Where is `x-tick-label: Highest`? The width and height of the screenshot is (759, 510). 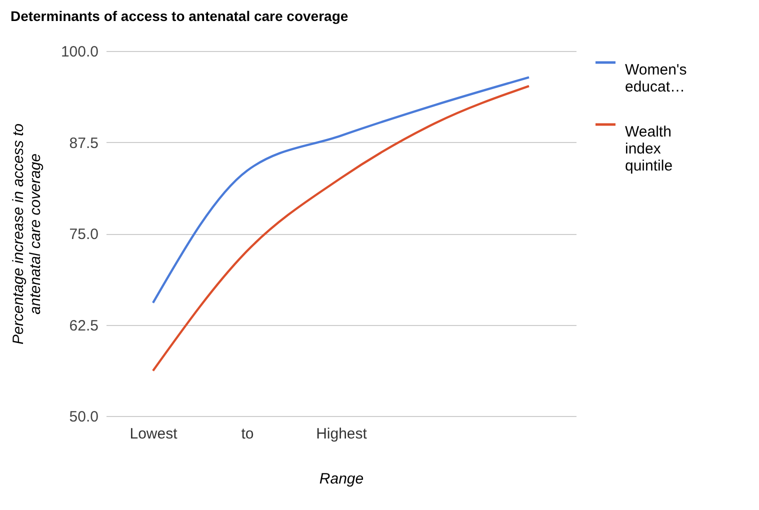
x-tick-label: Highest is located at coordinates (342, 434).